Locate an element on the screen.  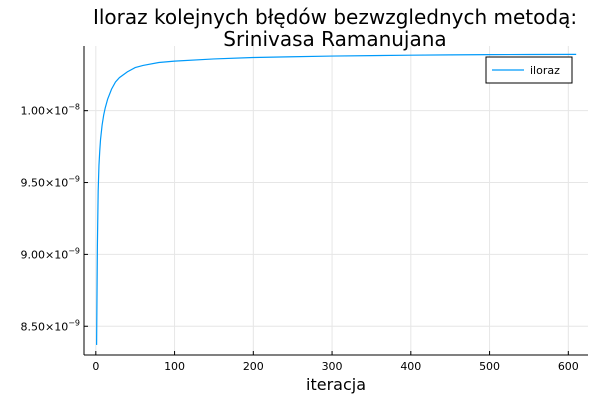
y-tick-label: 9.00×10⁻⁹ is located at coordinates (50, 253).